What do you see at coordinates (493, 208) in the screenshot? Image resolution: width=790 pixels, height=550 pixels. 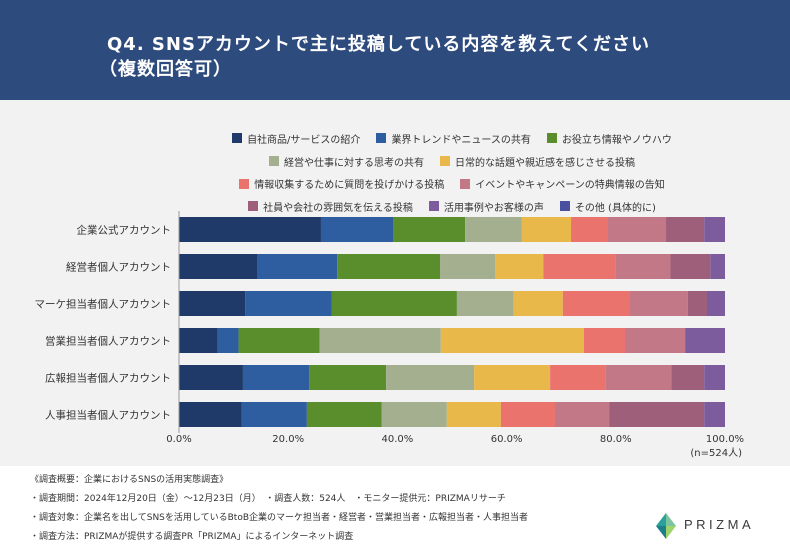 I see `legend-label: 活用事例やお客様の声` at bounding box center [493, 208].